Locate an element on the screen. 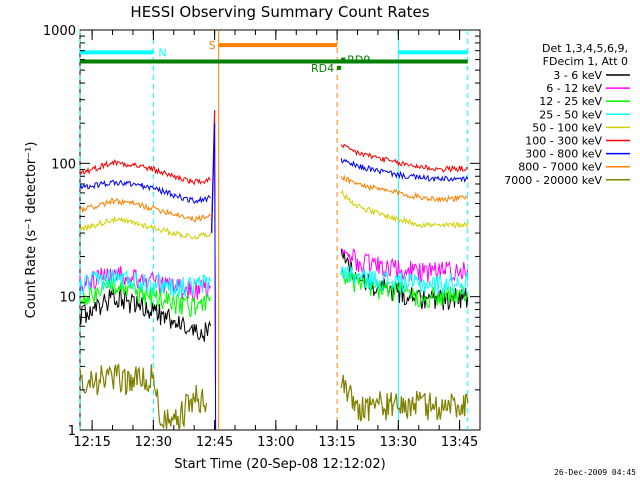 The image size is (640, 480). legend-label-50-100-kev: 50 - 100 keV is located at coordinates (567, 127).